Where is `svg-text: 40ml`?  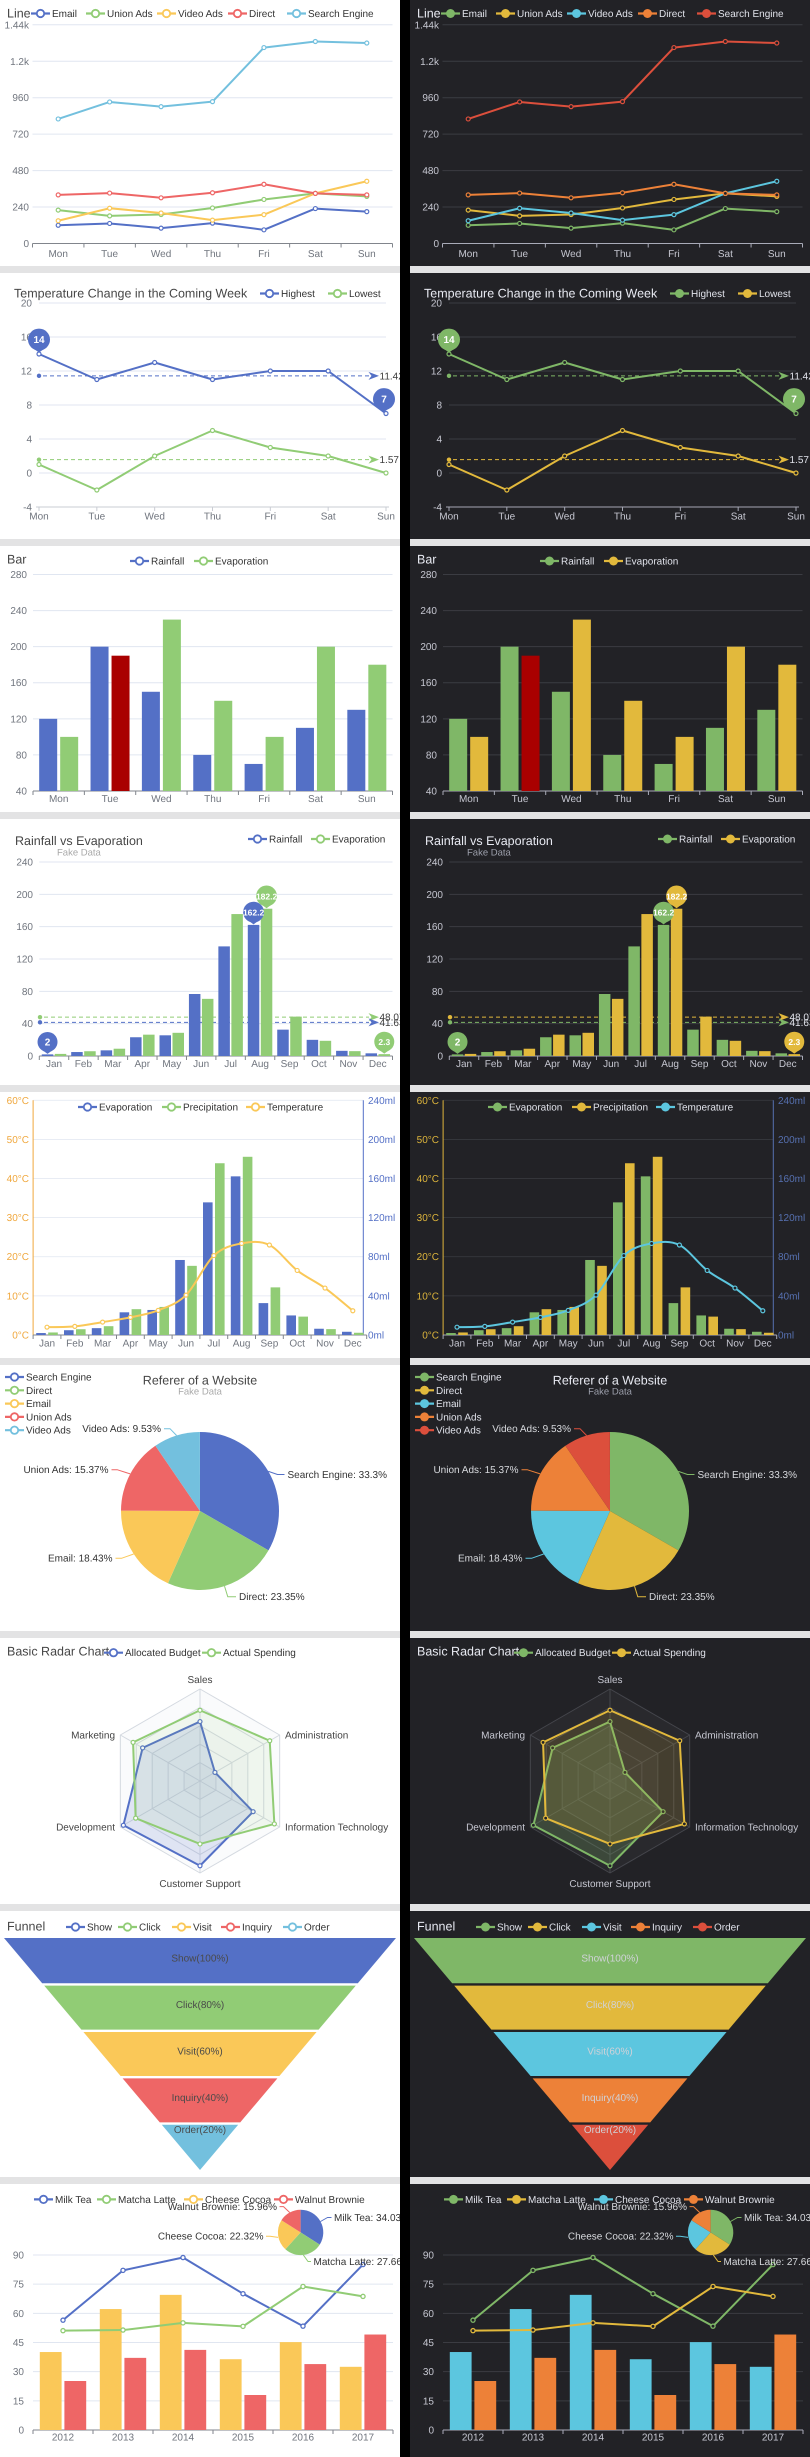
svg-text: 40ml is located at coordinates (379, 1296).